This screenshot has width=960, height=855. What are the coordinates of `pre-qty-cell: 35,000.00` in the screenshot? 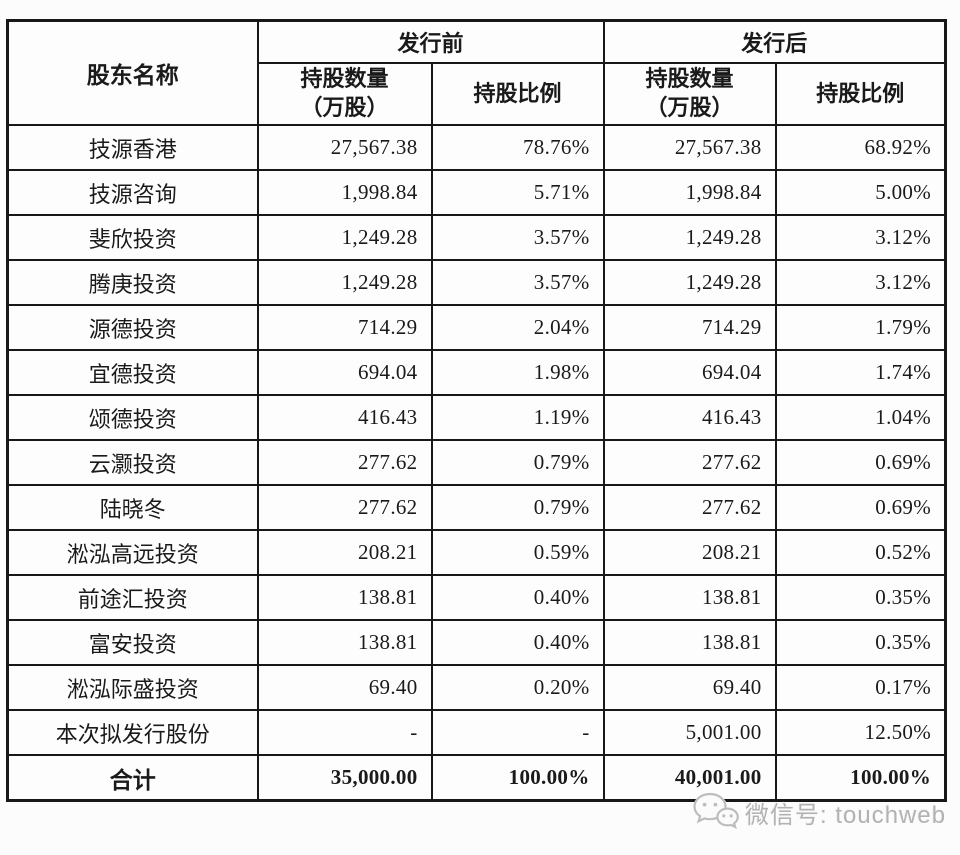 It's located at (344, 778).